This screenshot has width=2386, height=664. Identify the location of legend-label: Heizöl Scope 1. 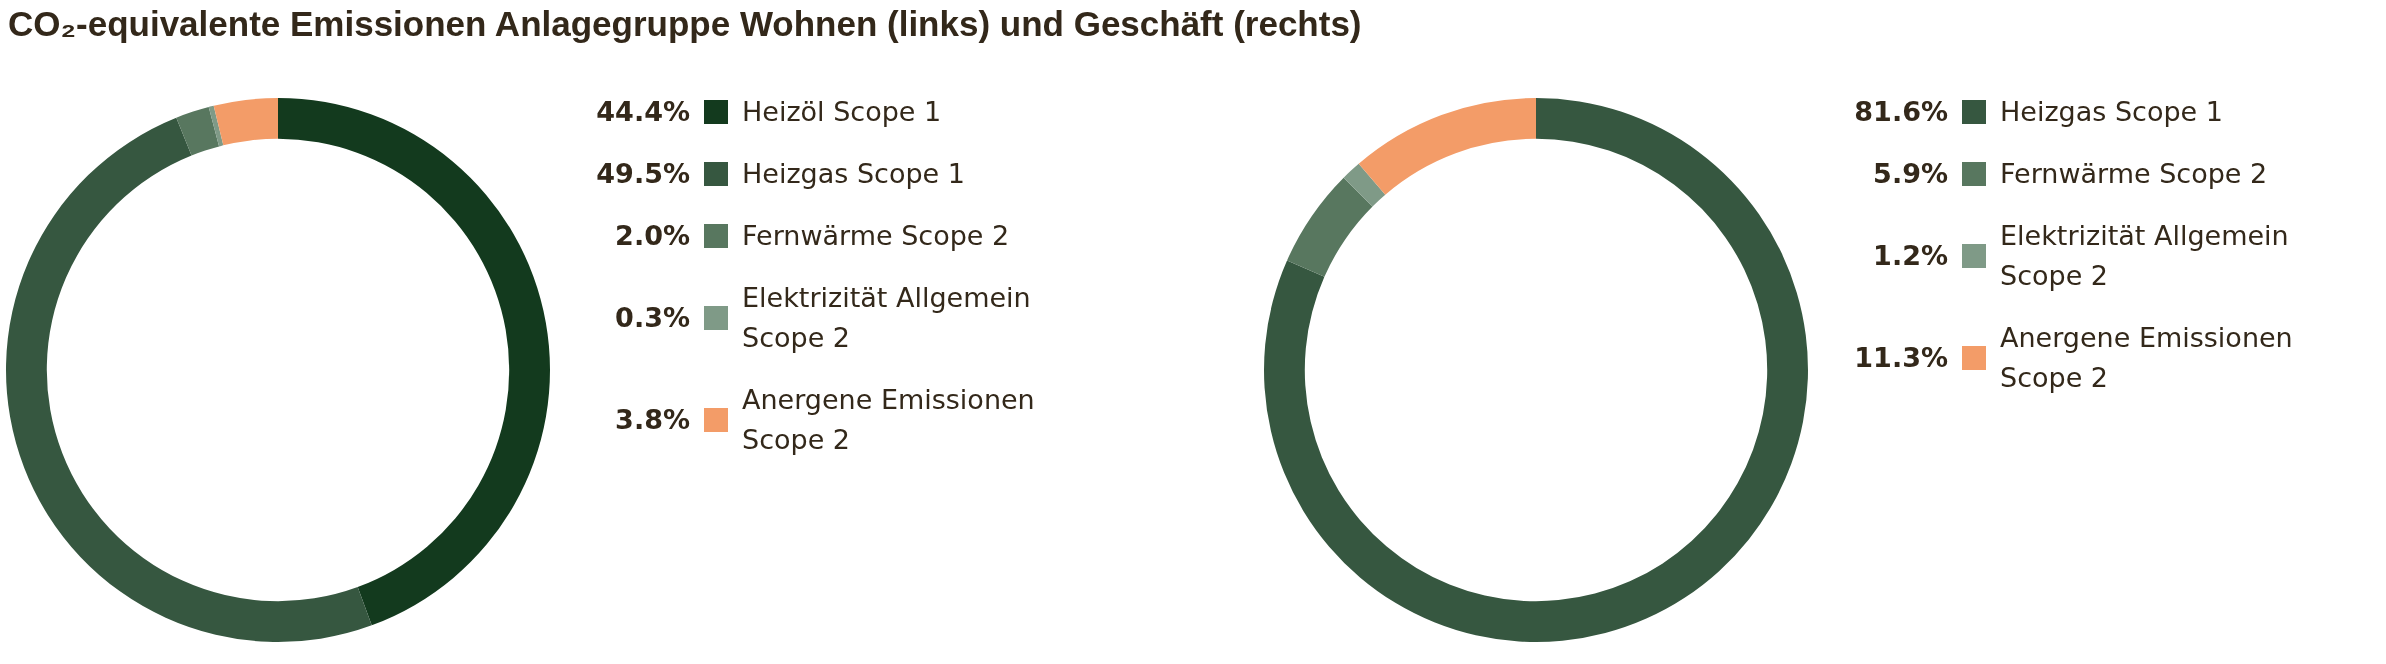
(842, 112).